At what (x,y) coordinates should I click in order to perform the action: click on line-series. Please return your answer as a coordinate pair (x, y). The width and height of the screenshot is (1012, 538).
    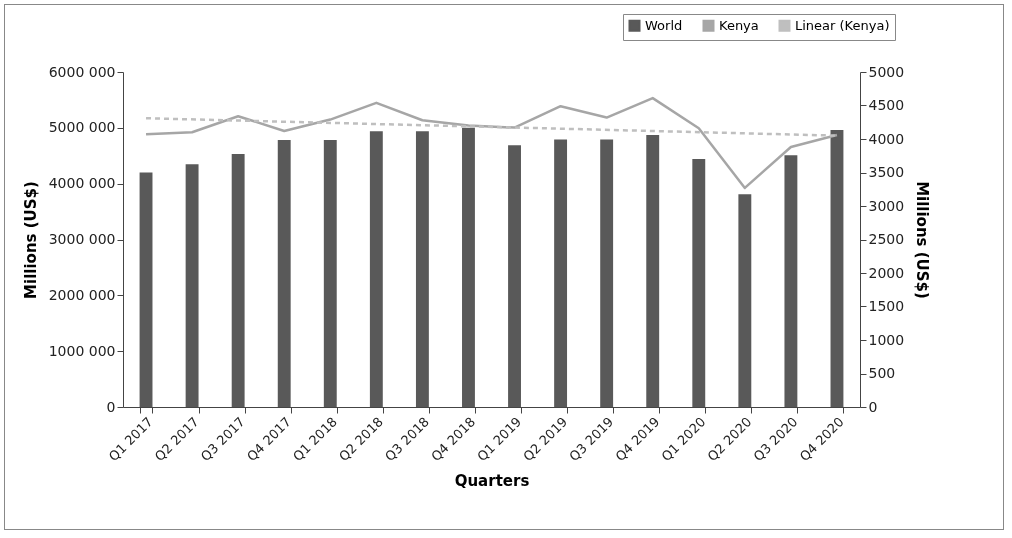
    Looking at the image, I should click on (491, 143).